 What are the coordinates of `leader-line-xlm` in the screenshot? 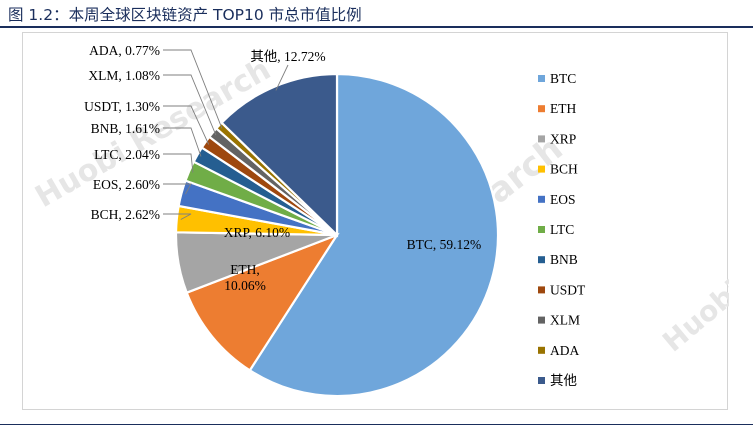 It's located at (190, 105).